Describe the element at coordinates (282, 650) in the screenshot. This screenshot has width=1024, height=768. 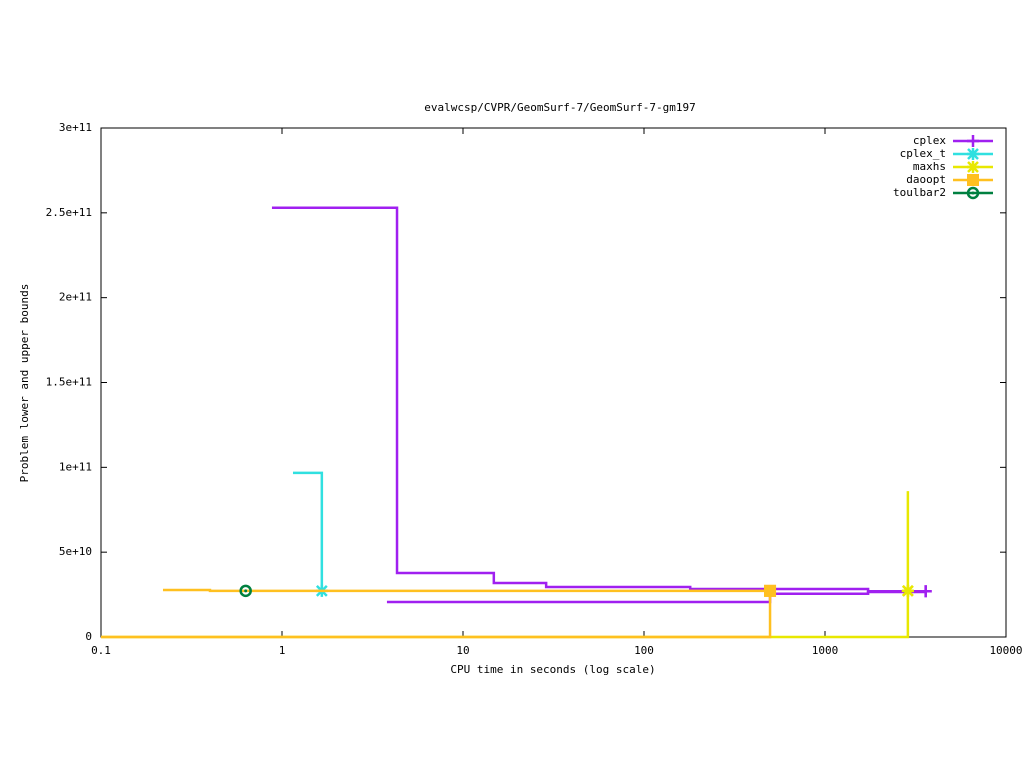
I see `x-tick-label: 1` at that location.